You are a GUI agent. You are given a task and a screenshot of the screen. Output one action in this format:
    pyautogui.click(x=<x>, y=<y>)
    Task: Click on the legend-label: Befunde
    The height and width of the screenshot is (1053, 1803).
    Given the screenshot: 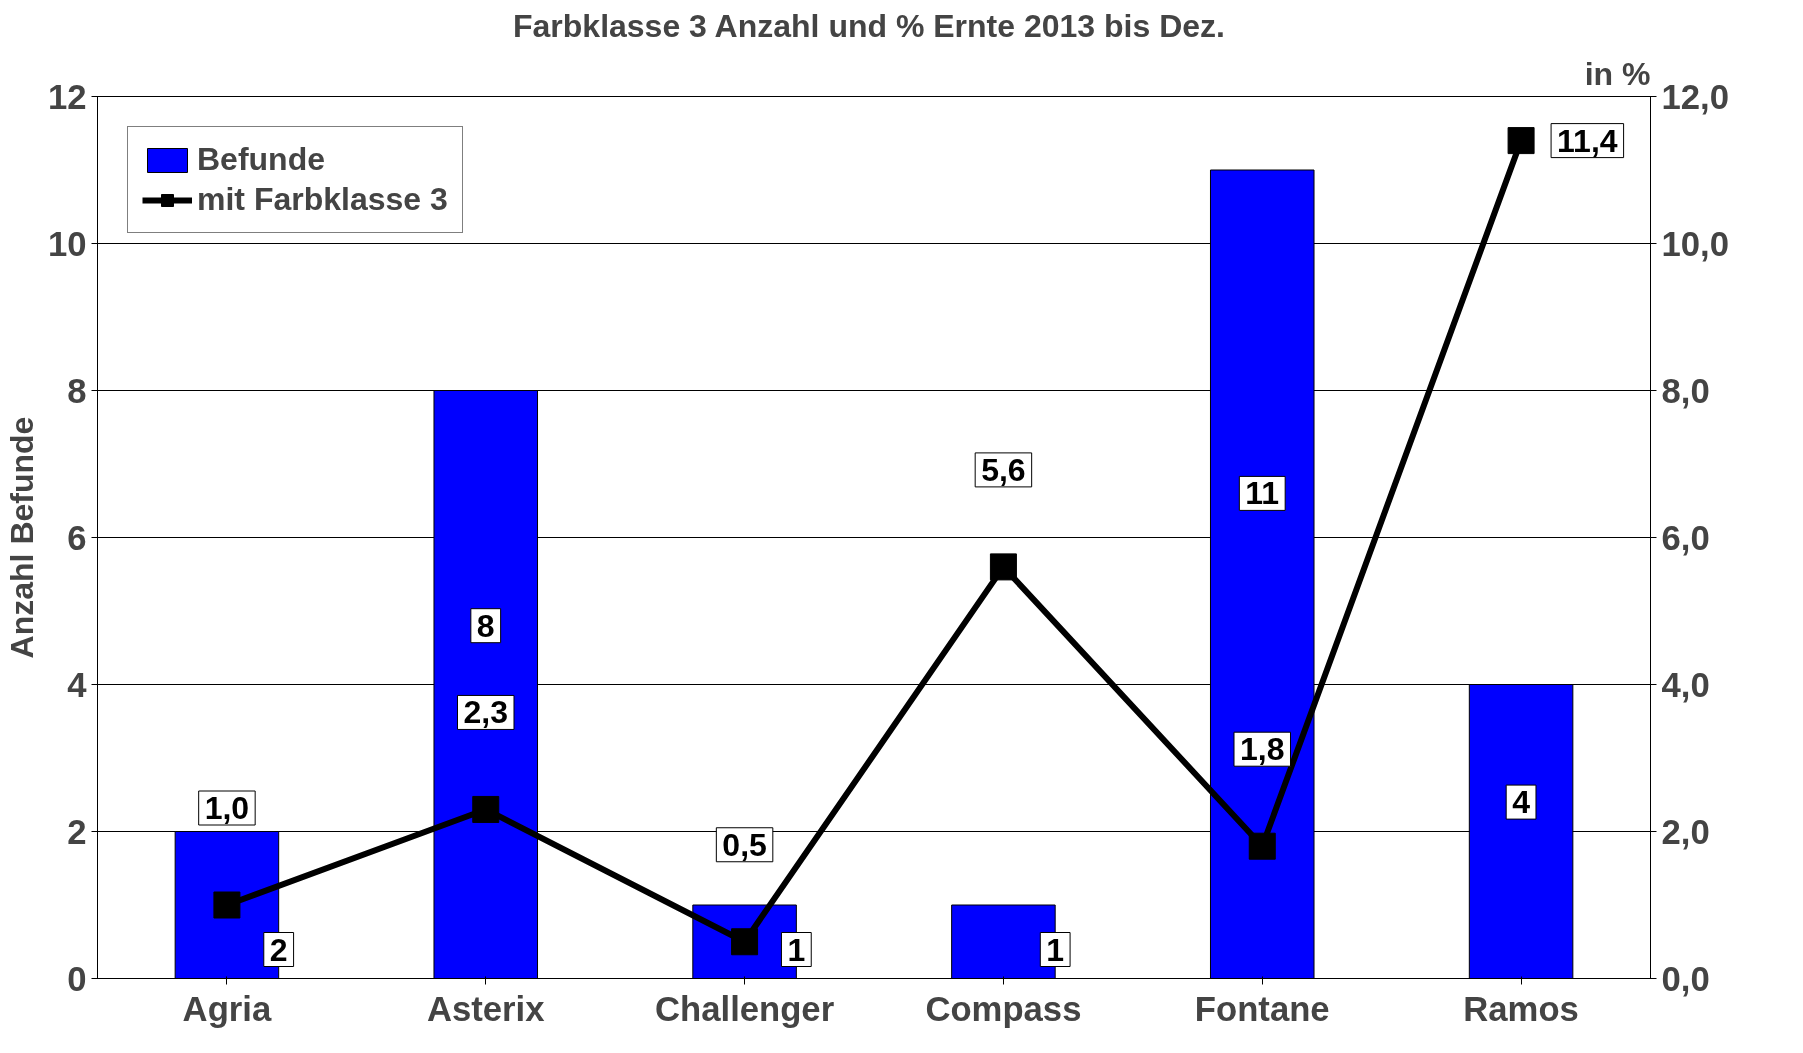 What is the action you would take?
    pyautogui.click(x=261, y=159)
    